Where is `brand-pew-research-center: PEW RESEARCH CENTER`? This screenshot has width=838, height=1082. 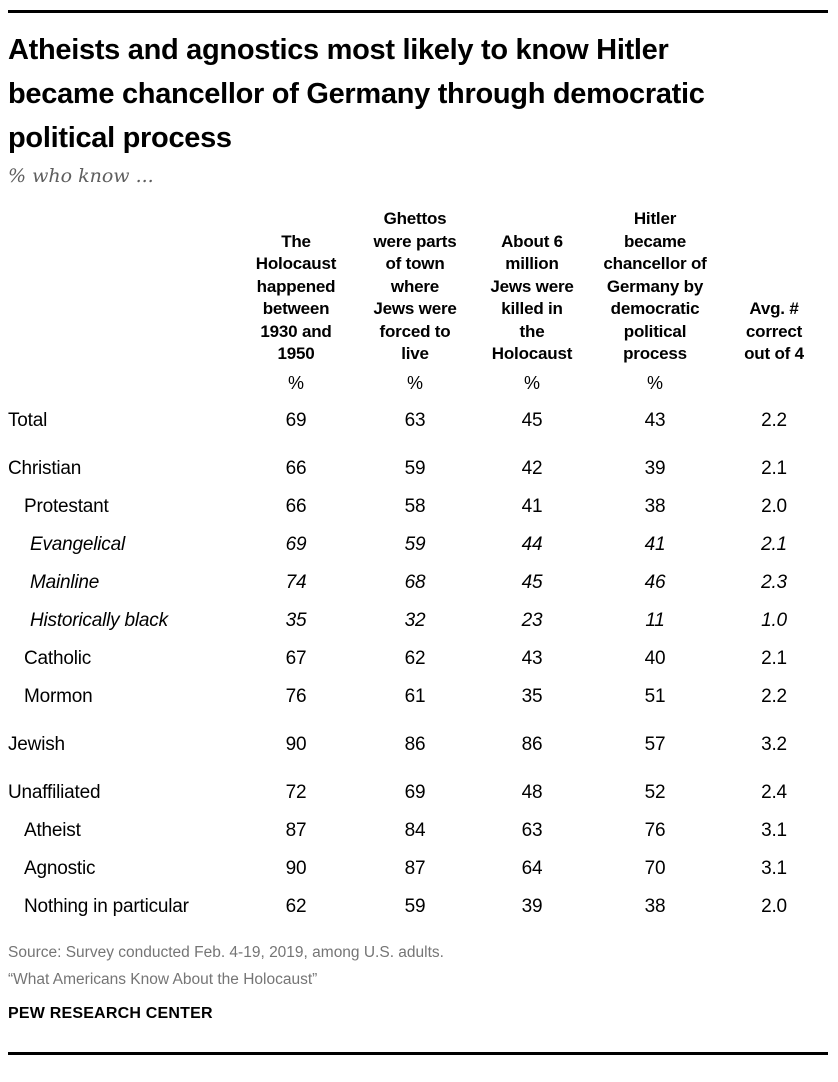 brand-pew-research-center: PEW RESEARCH CENTER is located at coordinates (110, 1013).